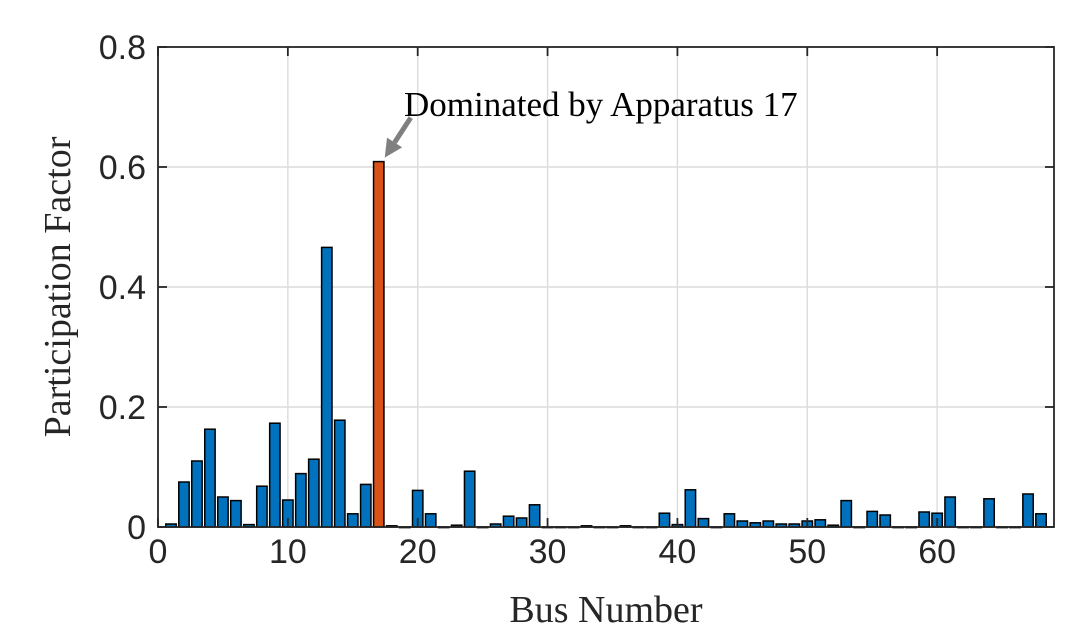 The image size is (1087, 638). I want to click on x-tick-label: 0, so click(158, 552).